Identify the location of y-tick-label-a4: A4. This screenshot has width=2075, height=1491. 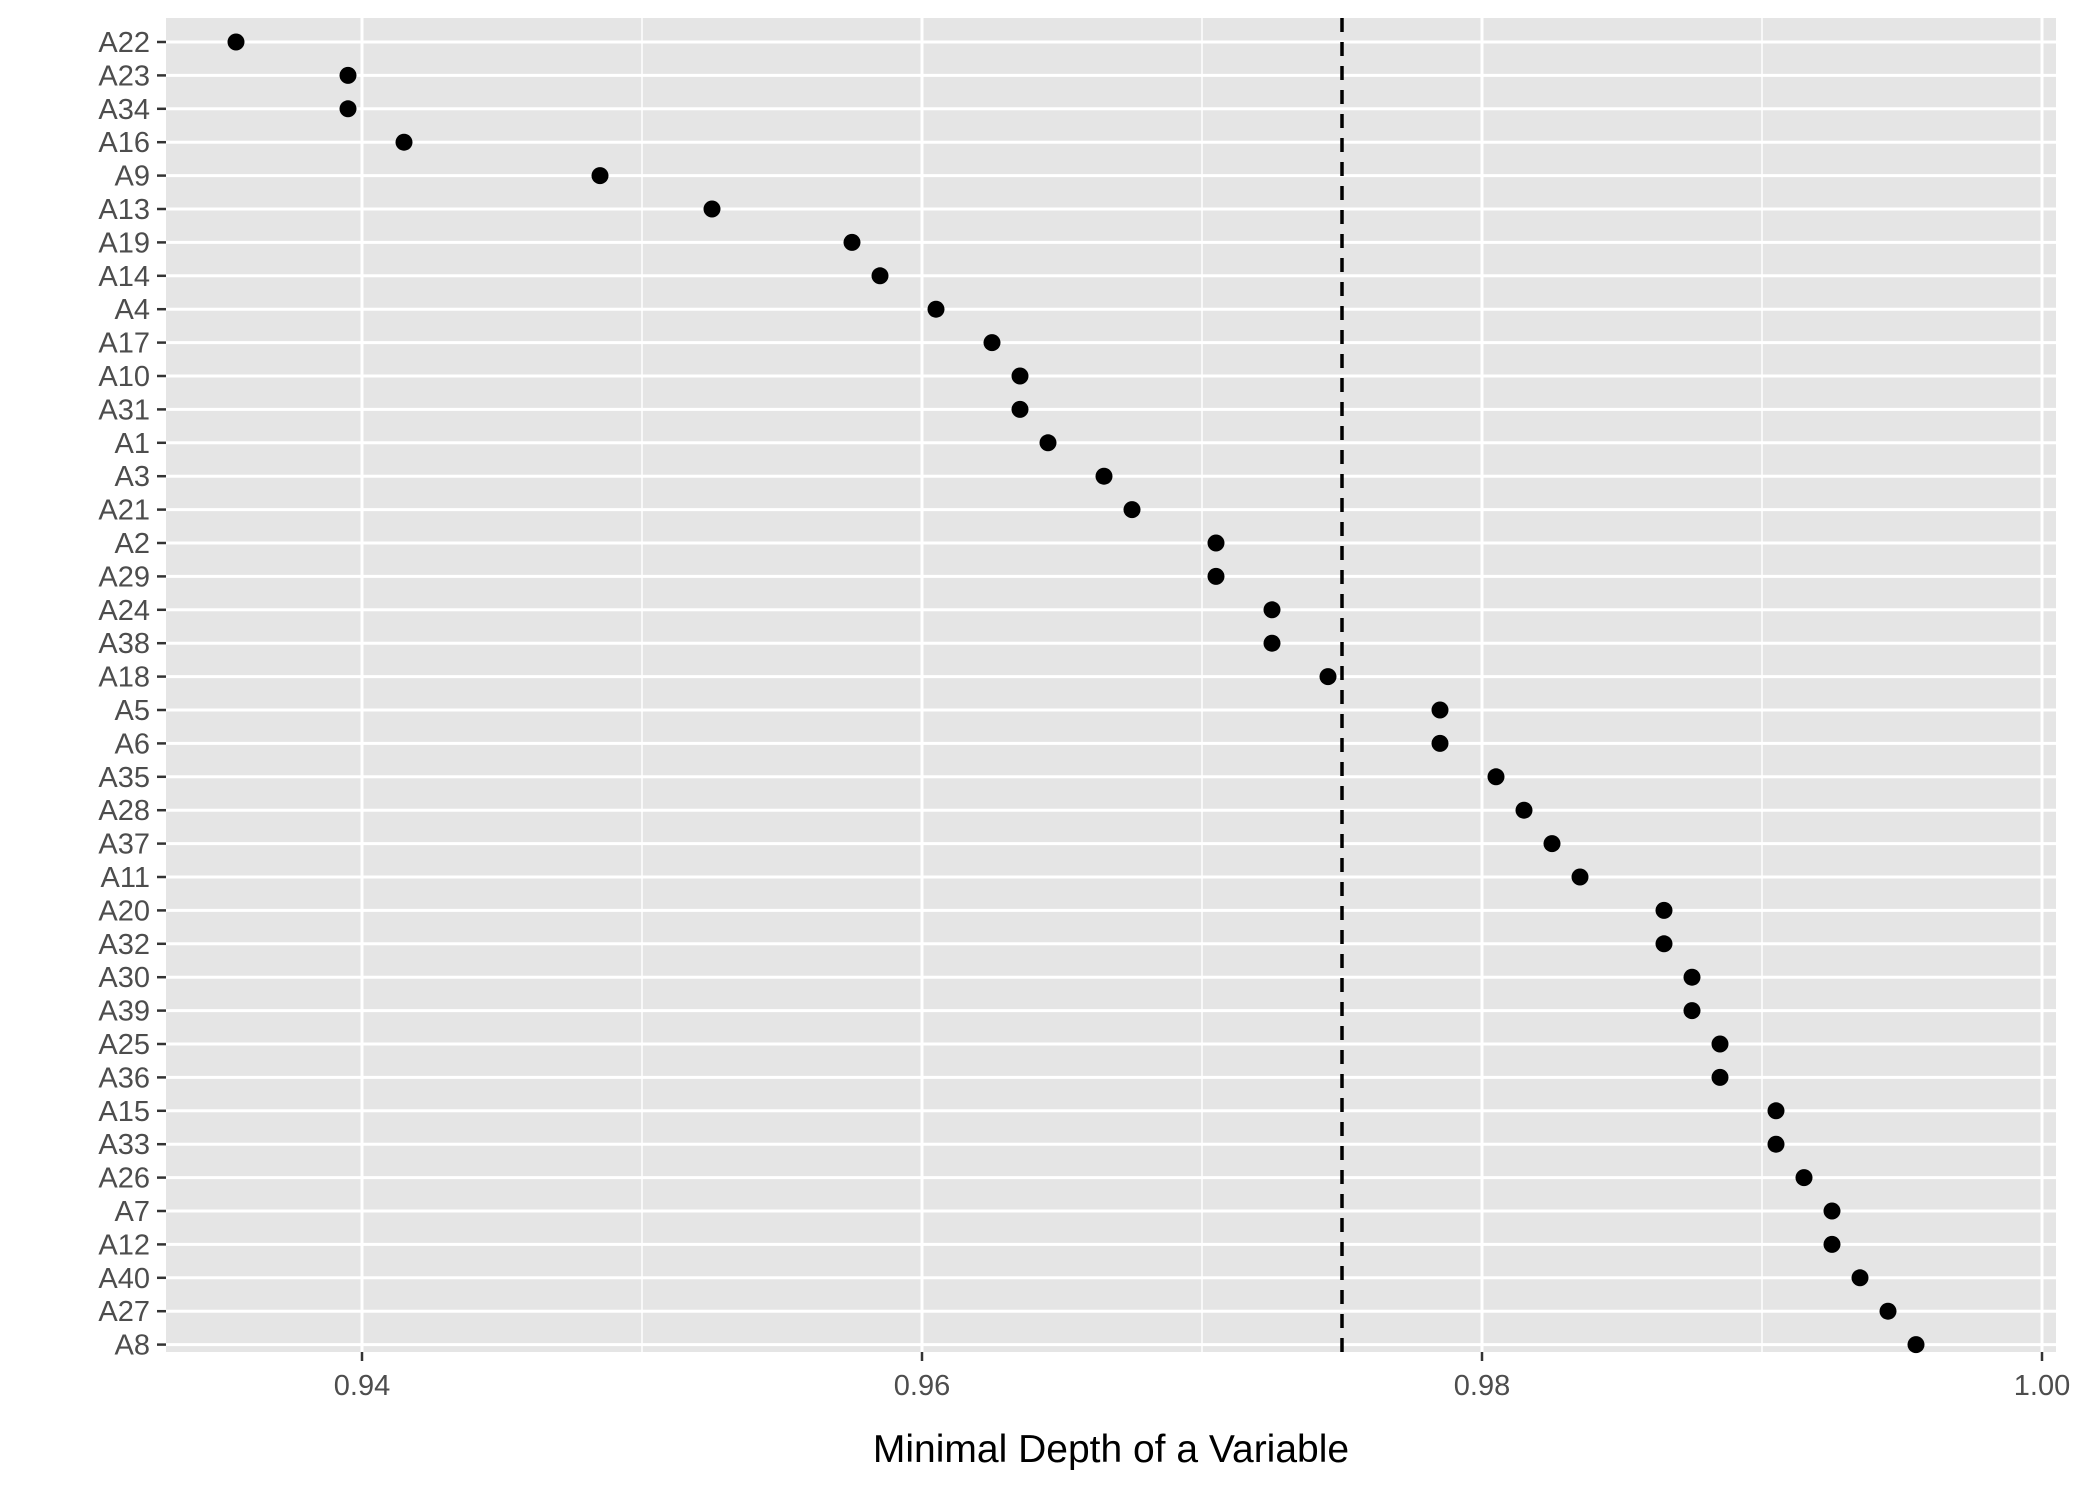
(132, 310).